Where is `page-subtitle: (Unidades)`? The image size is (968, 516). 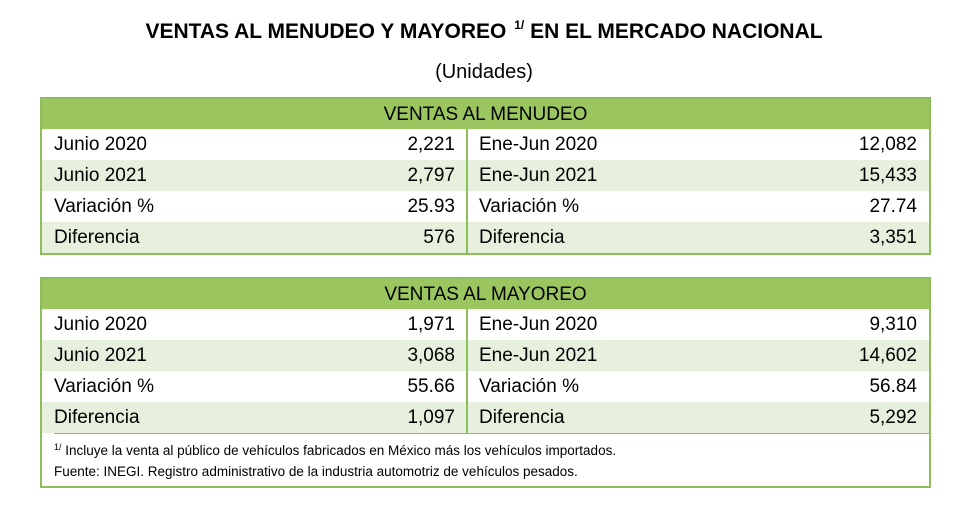 page-subtitle: (Unidades) is located at coordinates (484, 72).